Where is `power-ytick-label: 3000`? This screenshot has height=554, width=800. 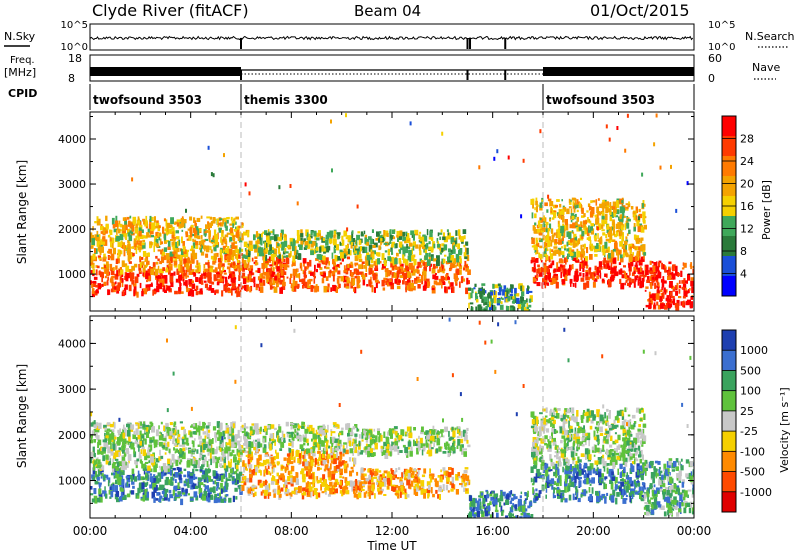 power-ytick-label: 3000 is located at coordinates (72, 184).